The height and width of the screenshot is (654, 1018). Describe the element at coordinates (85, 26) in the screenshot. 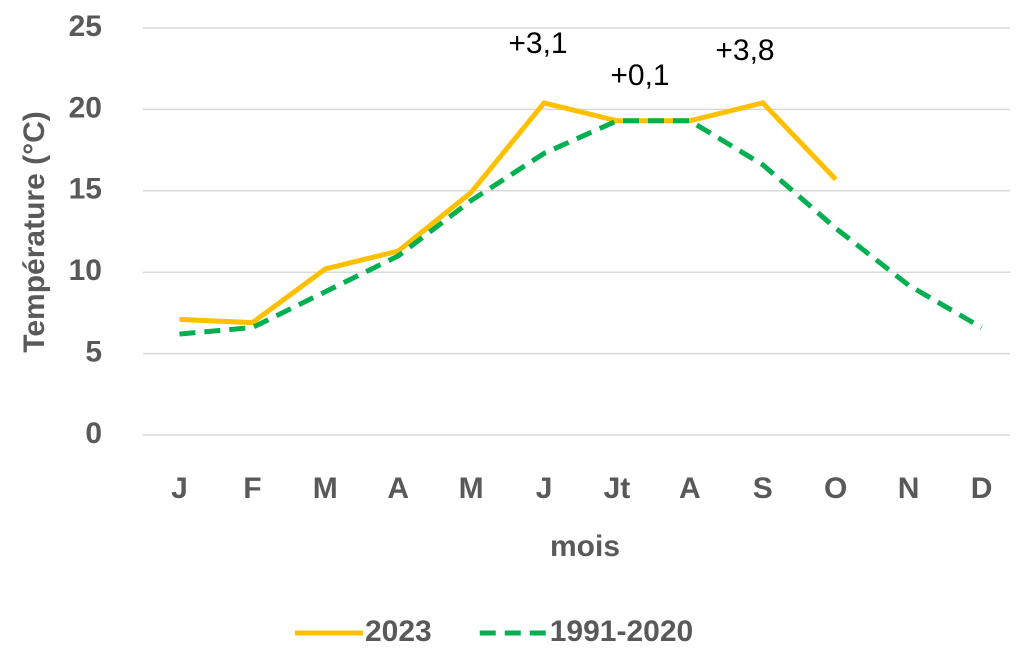

I see `y-tick-label: 25` at that location.